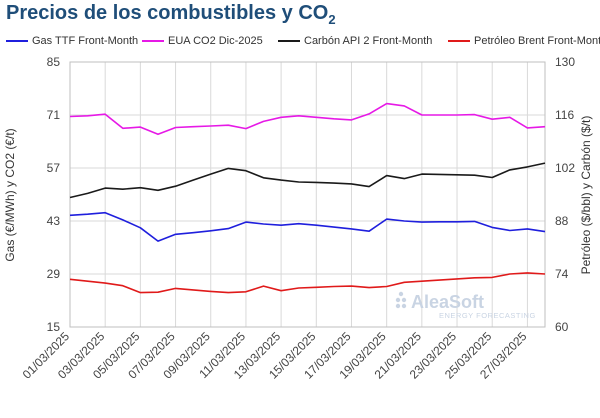 The width and height of the screenshot is (600, 418). Describe the element at coordinates (565, 62) in the screenshot. I see `right-tick-label: 130` at that location.